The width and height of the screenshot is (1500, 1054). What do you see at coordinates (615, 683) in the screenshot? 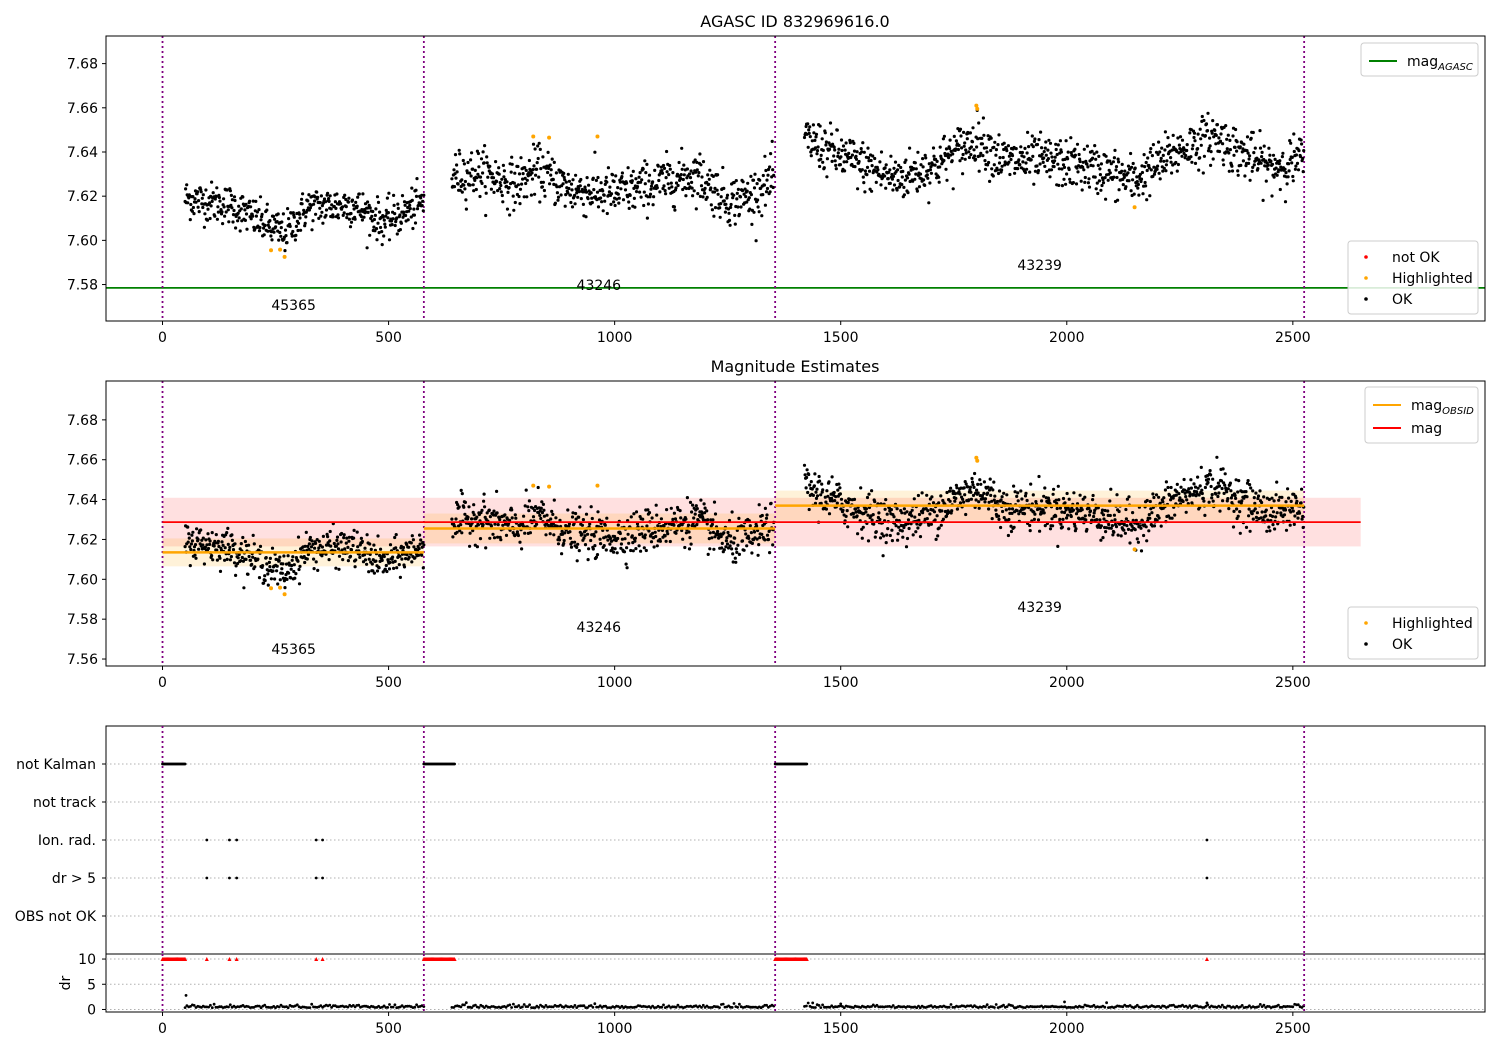
I see `estimates-x-tick-label: 1000` at bounding box center [615, 683].